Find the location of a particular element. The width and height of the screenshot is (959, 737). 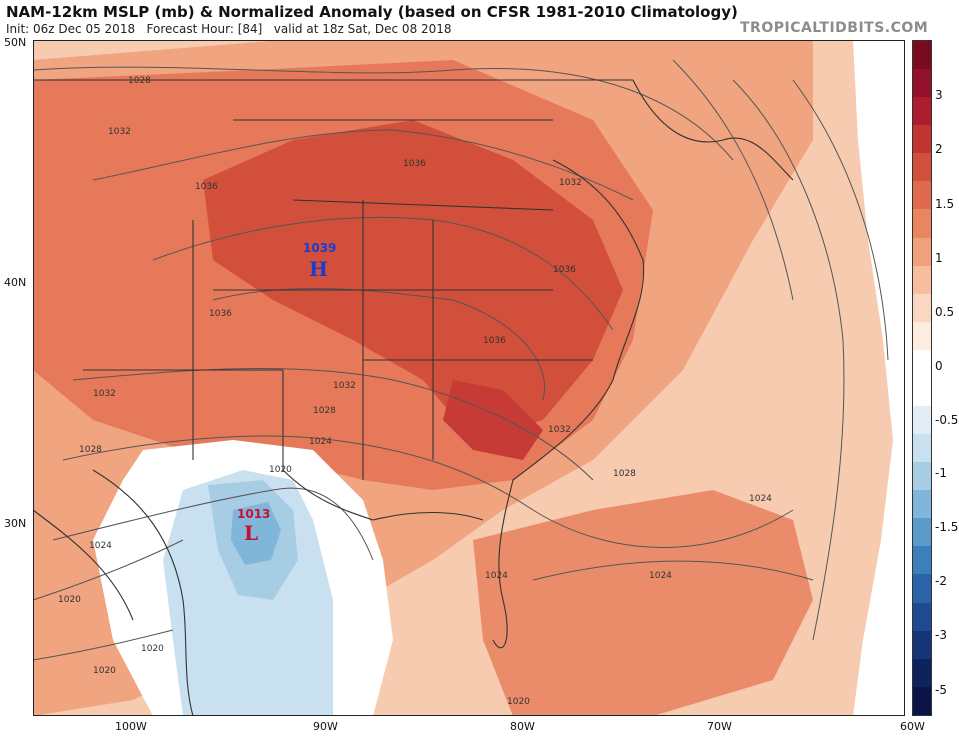

colorbar-label: 2 is located at coordinates (939, 149).